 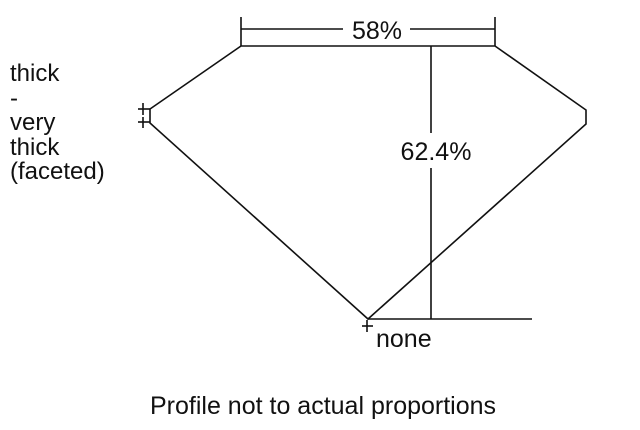 I want to click on girdle-line: (faceted), so click(x=57, y=171).